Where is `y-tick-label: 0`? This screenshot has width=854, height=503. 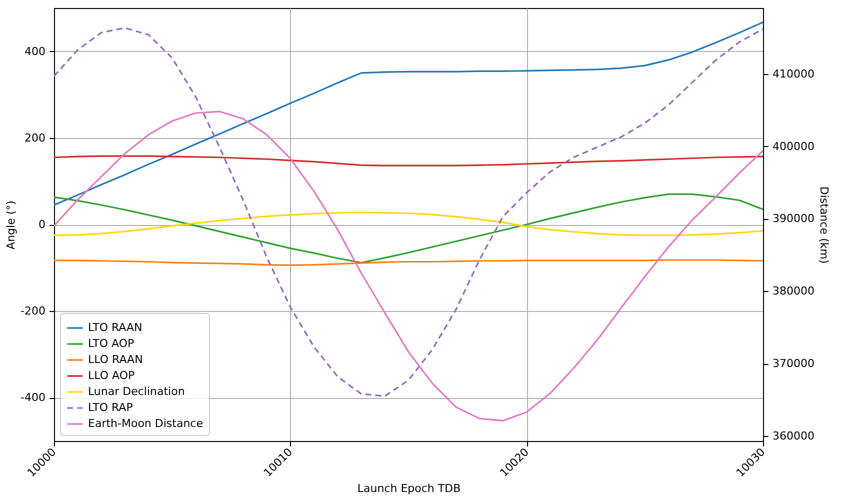 y-tick-label: 0 is located at coordinates (42, 224).